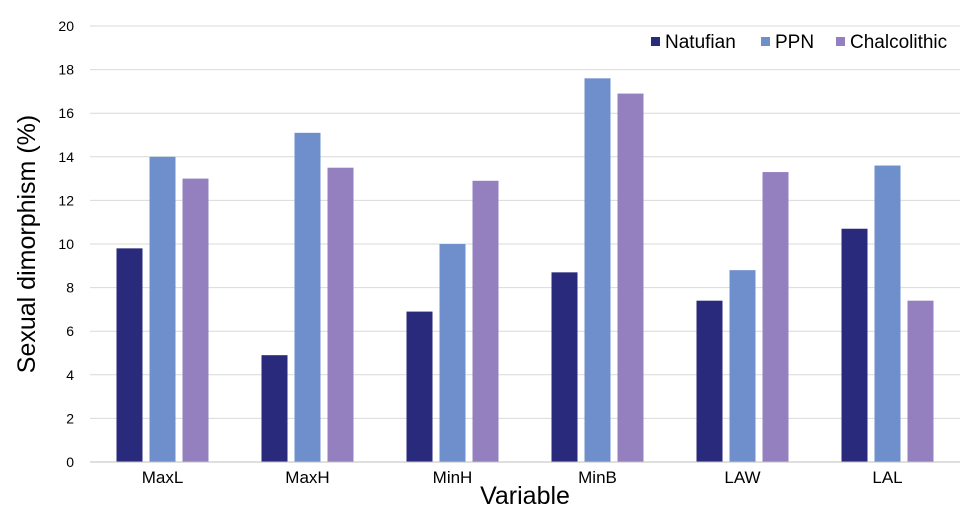 This screenshot has width=960, height=508. I want to click on bar-ppn-maxh, so click(307, 297).